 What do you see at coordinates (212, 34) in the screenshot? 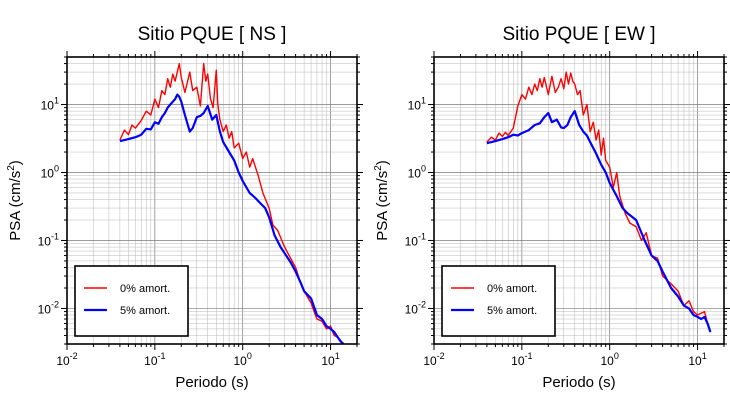
I see `chart-title: Sitio PQUE [ NS ]` at bounding box center [212, 34].